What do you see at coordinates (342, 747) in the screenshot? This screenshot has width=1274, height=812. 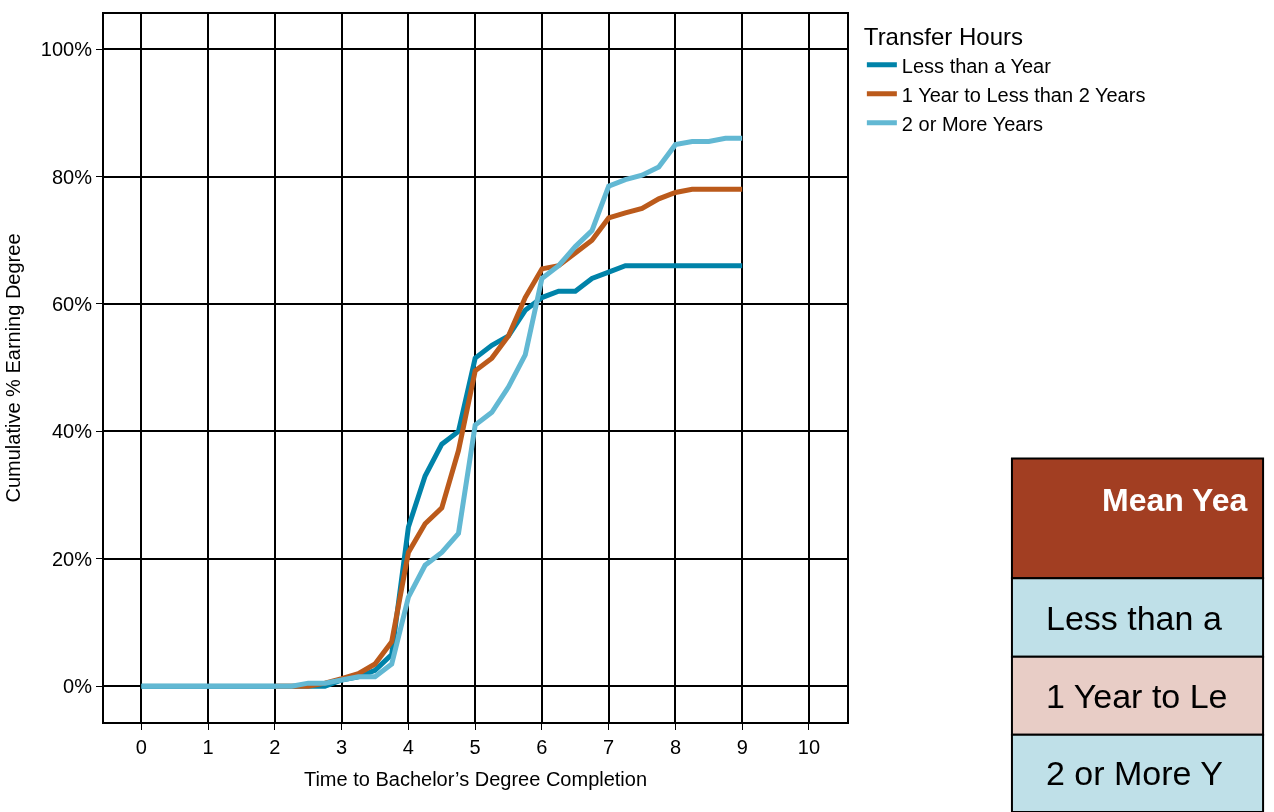 I see `x-tick-label: 3` at bounding box center [342, 747].